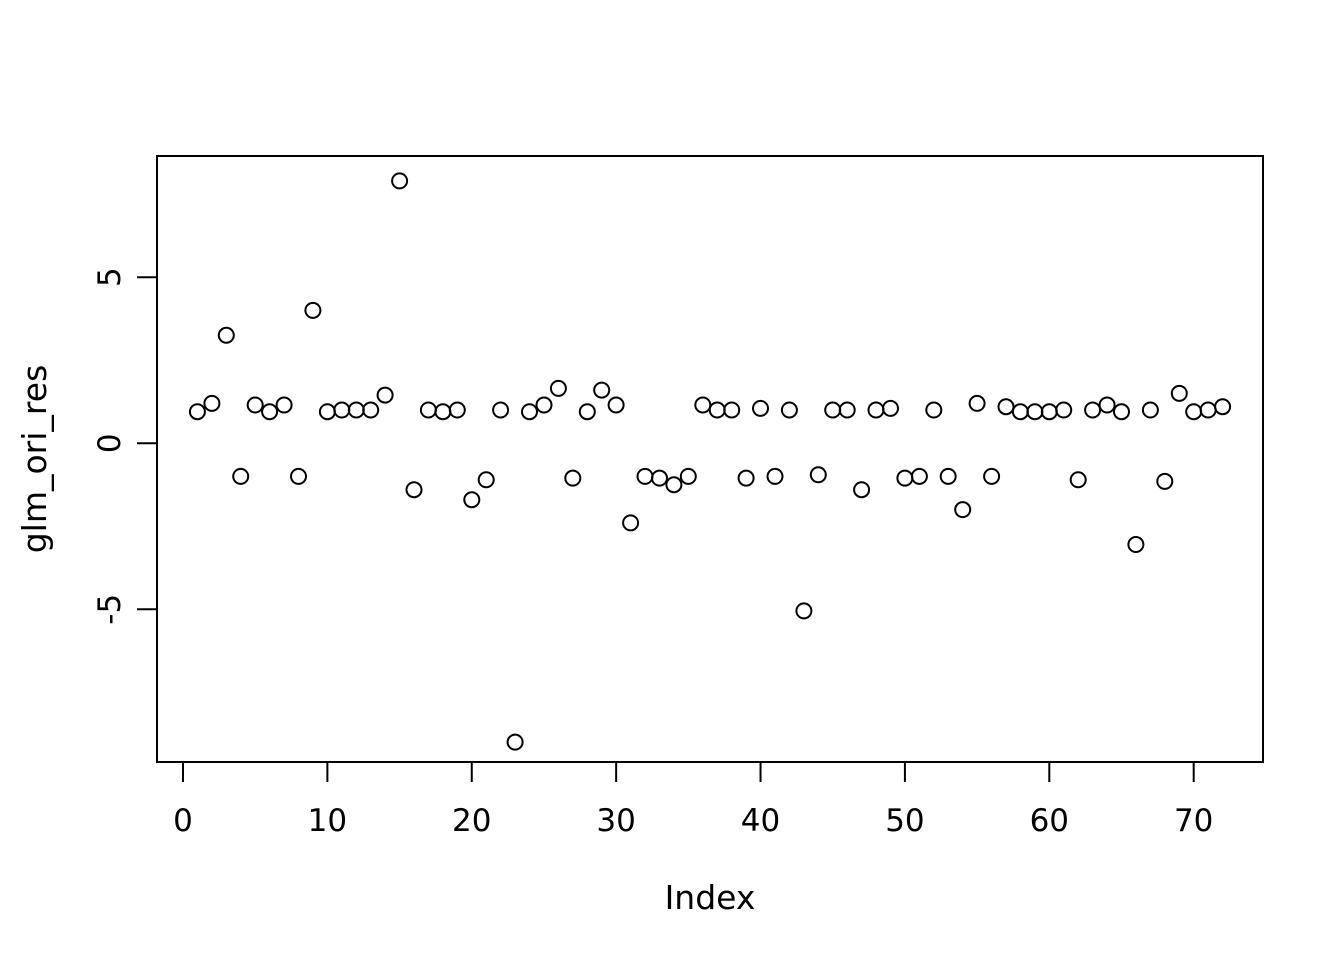  Describe the element at coordinates (471, 821) in the screenshot. I see `x-tick-label: 20` at that location.